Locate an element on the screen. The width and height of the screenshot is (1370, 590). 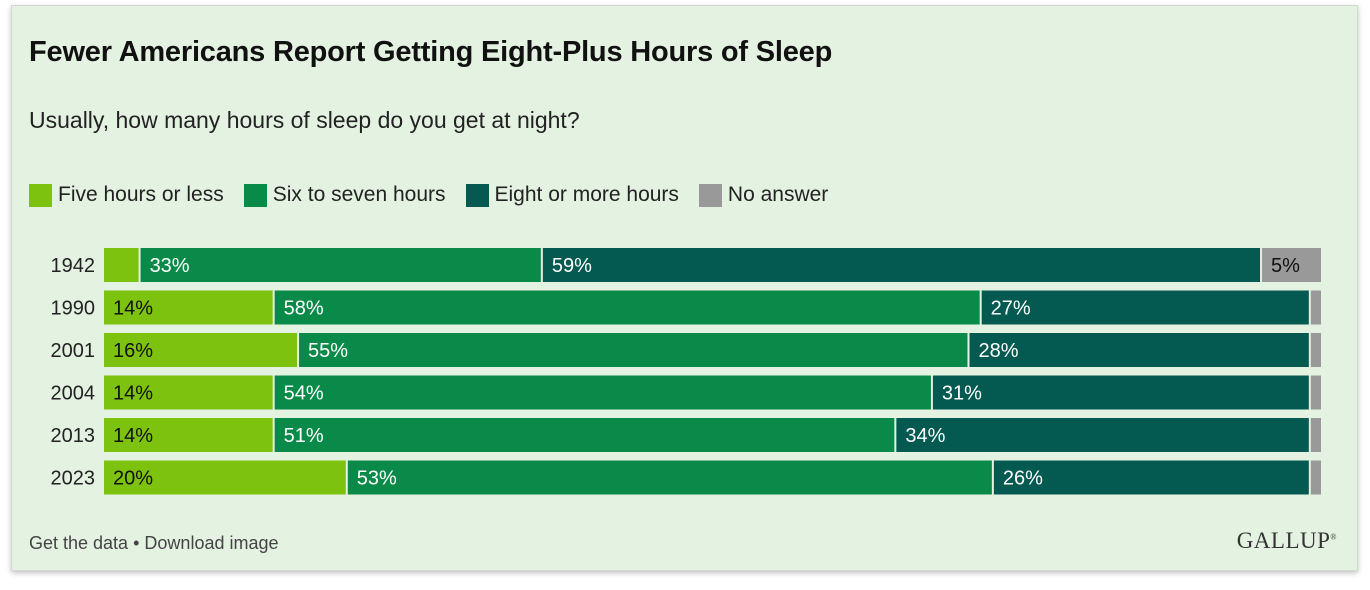
legend-label: Eight or more hours is located at coordinates (586, 194).